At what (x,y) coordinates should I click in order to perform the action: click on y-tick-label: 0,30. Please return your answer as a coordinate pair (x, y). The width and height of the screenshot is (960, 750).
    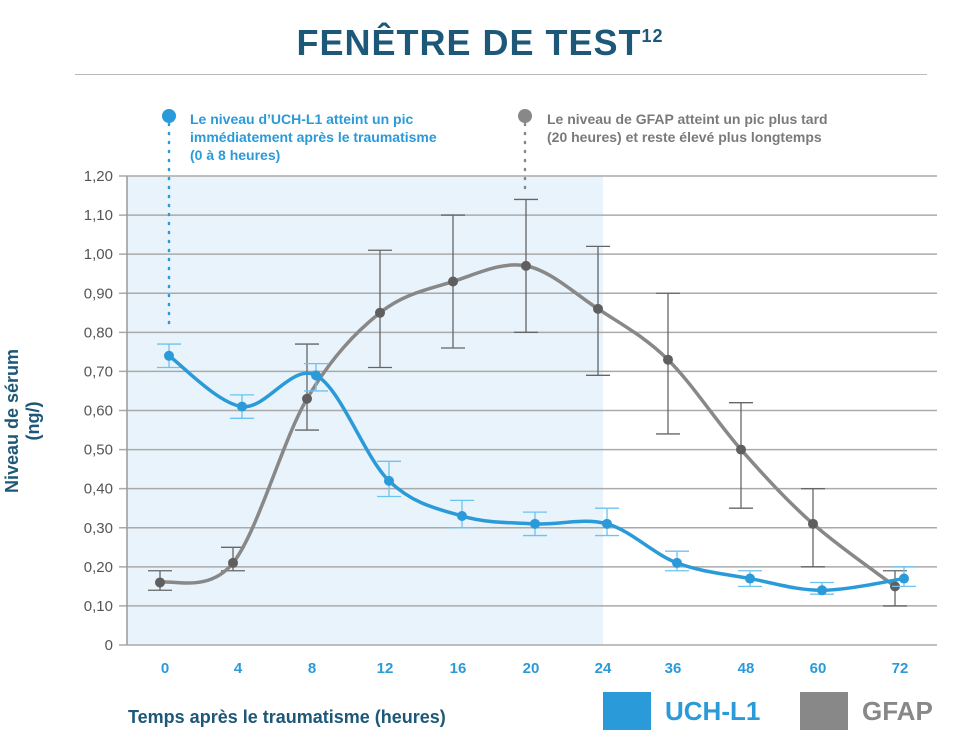
    Looking at the image, I should click on (98, 528).